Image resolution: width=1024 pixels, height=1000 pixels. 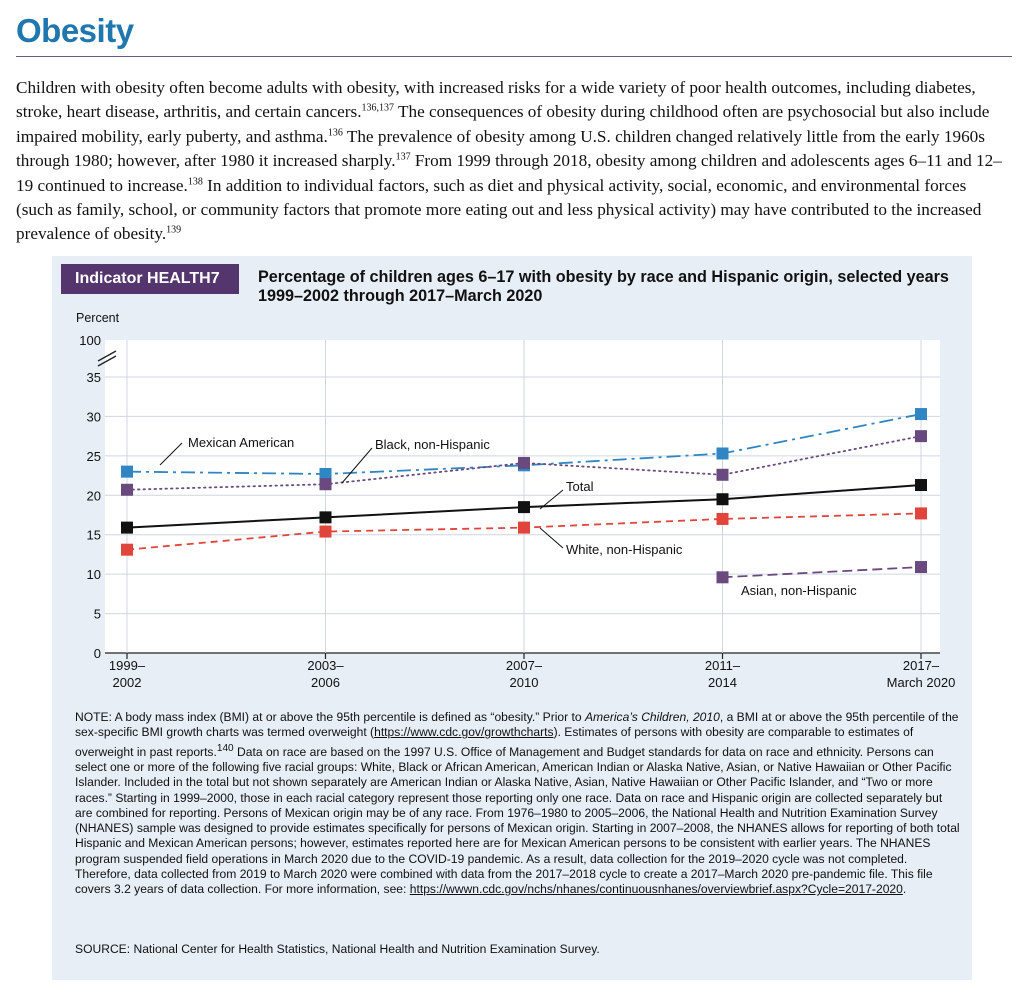 What do you see at coordinates (94, 495) in the screenshot?
I see `y-tick-label: 20` at bounding box center [94, 495].